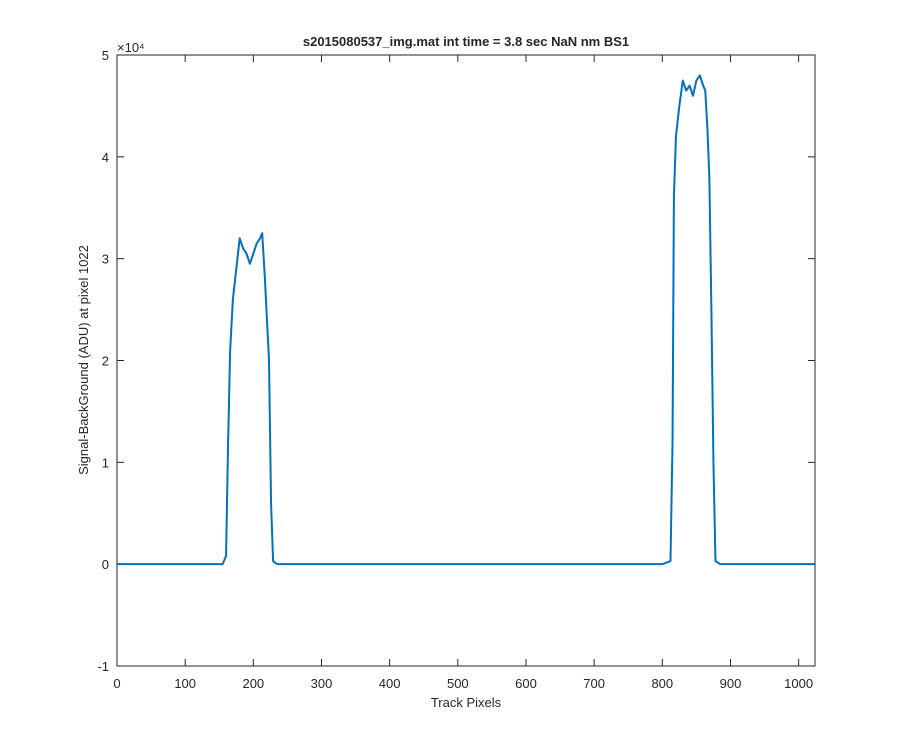 The width and height of the screenshot is (900, 750). I want to click on y-tick-label: 0, so click(105, 564).